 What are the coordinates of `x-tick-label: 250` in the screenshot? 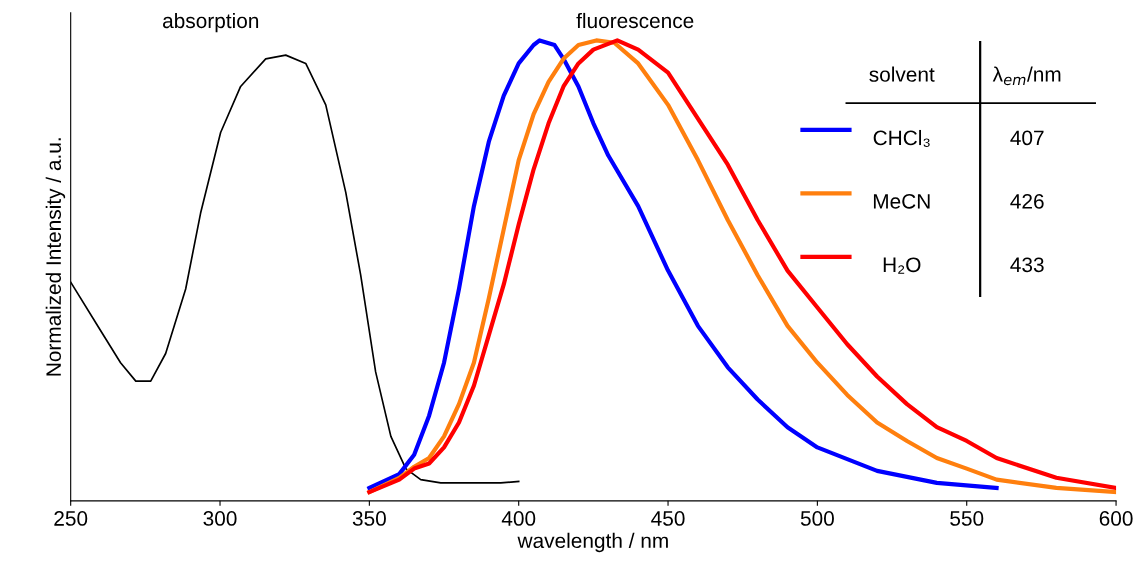 It's located at (71, 518).